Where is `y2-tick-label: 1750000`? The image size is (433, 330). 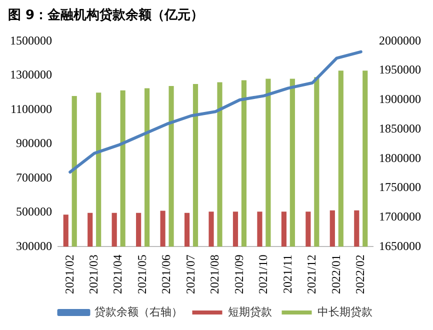
y2-tick-label: 1750000 is located at coordinates (400, 187).